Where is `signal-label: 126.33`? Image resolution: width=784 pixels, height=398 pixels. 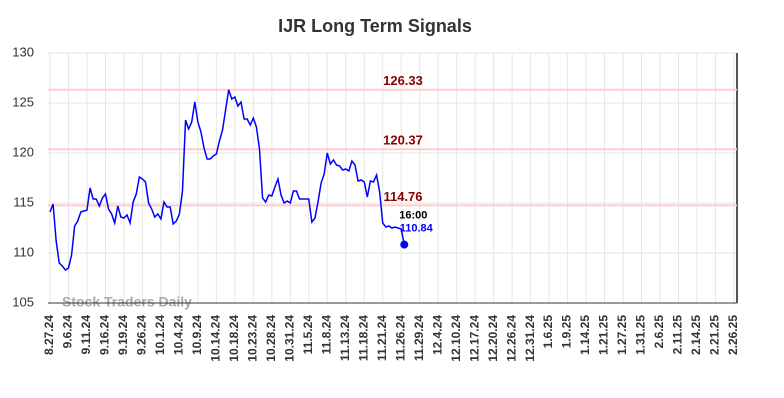 signal-label: 126.33 is located at coordinates (403, 80).